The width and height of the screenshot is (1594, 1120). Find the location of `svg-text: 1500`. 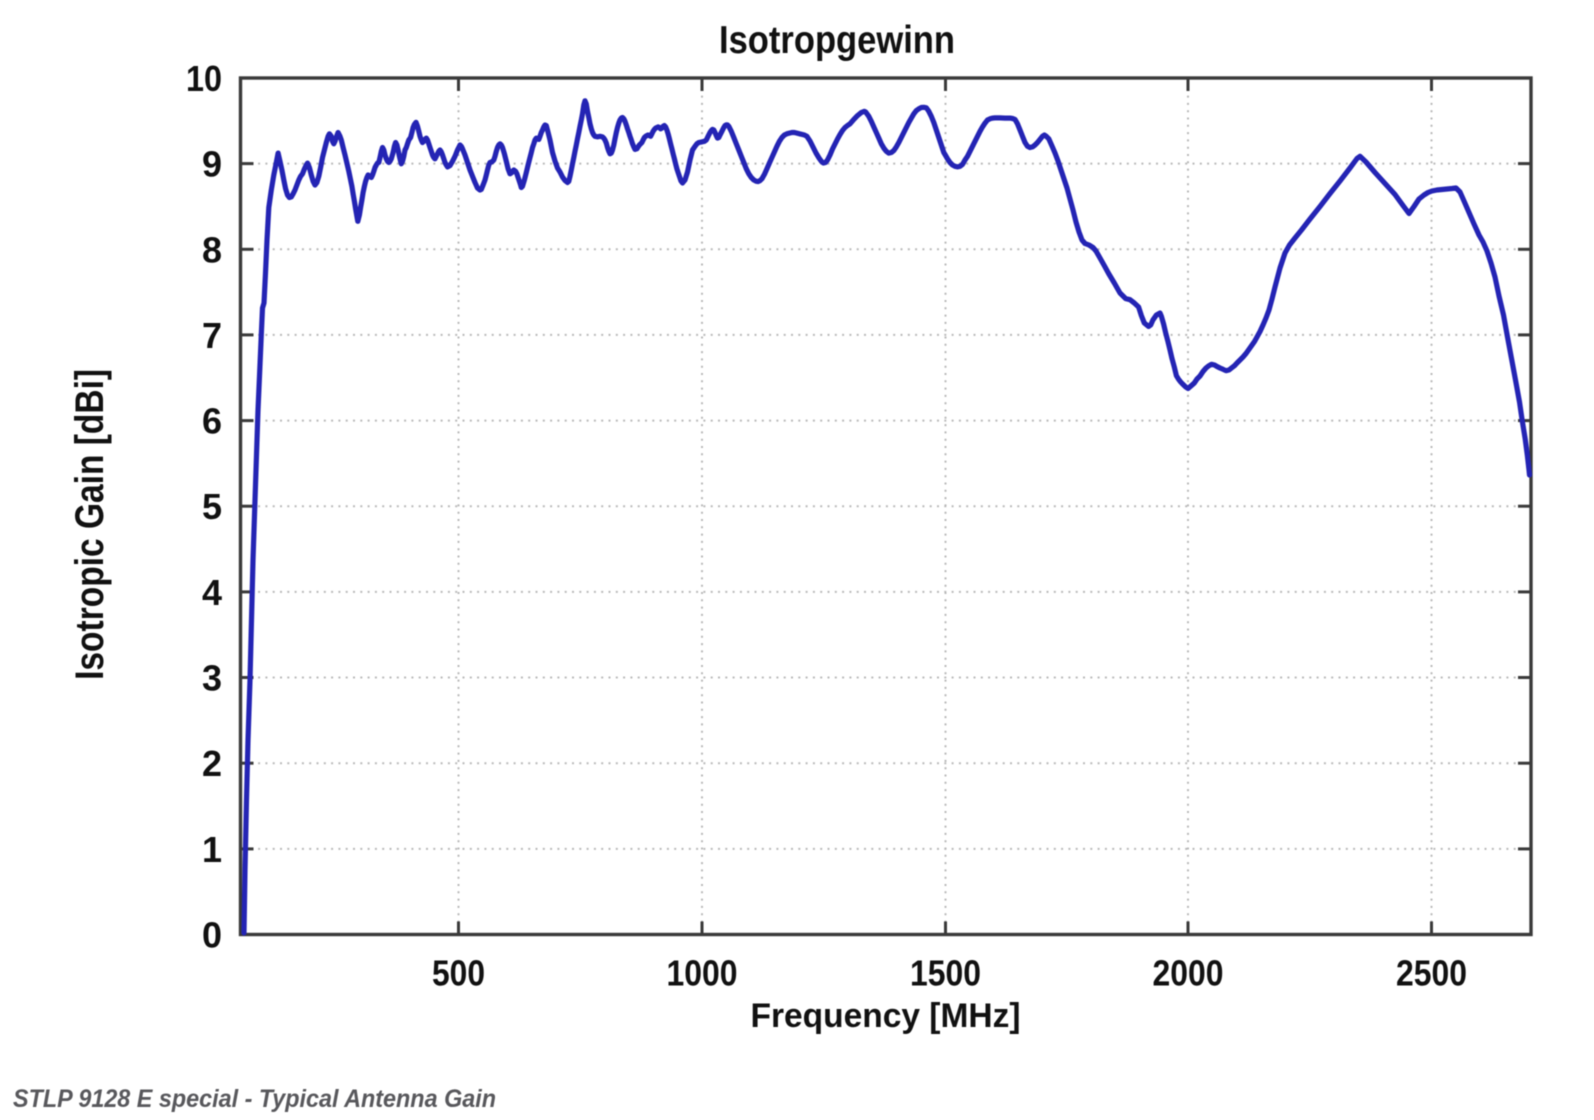

svg-text: 1500 is located at coordinates (945, 973).